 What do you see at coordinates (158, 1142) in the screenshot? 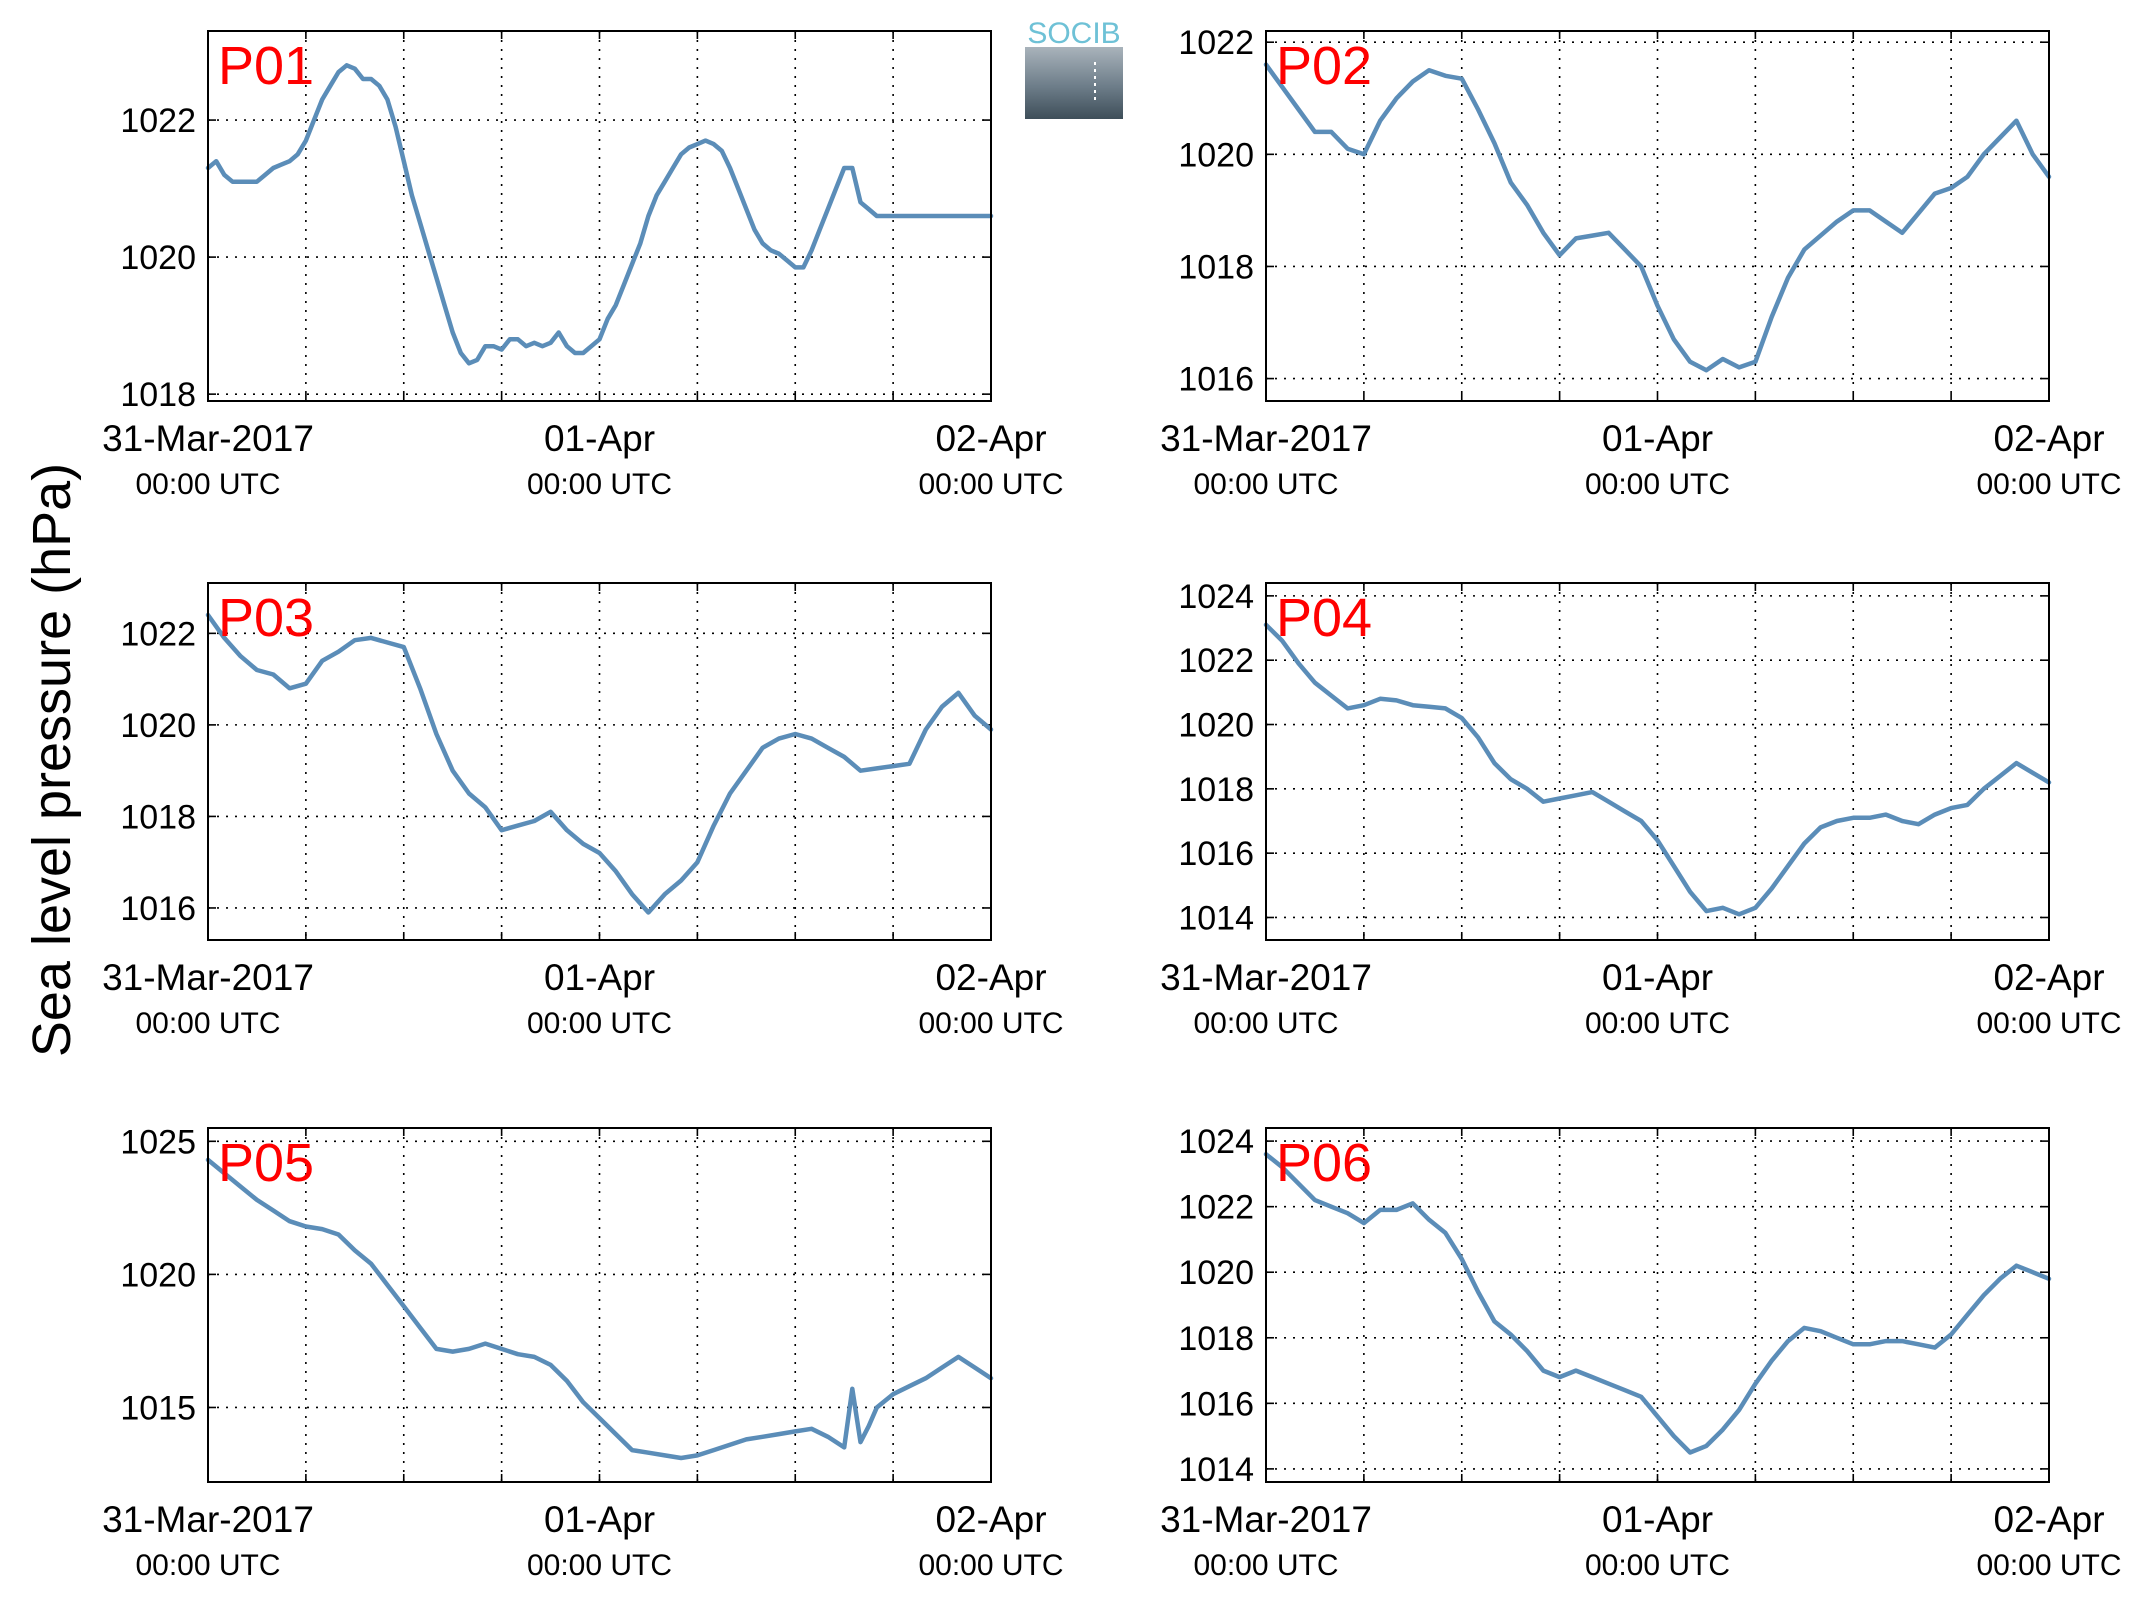
I see `y-tick-label: 1025` at bounding box center [158, 1142].